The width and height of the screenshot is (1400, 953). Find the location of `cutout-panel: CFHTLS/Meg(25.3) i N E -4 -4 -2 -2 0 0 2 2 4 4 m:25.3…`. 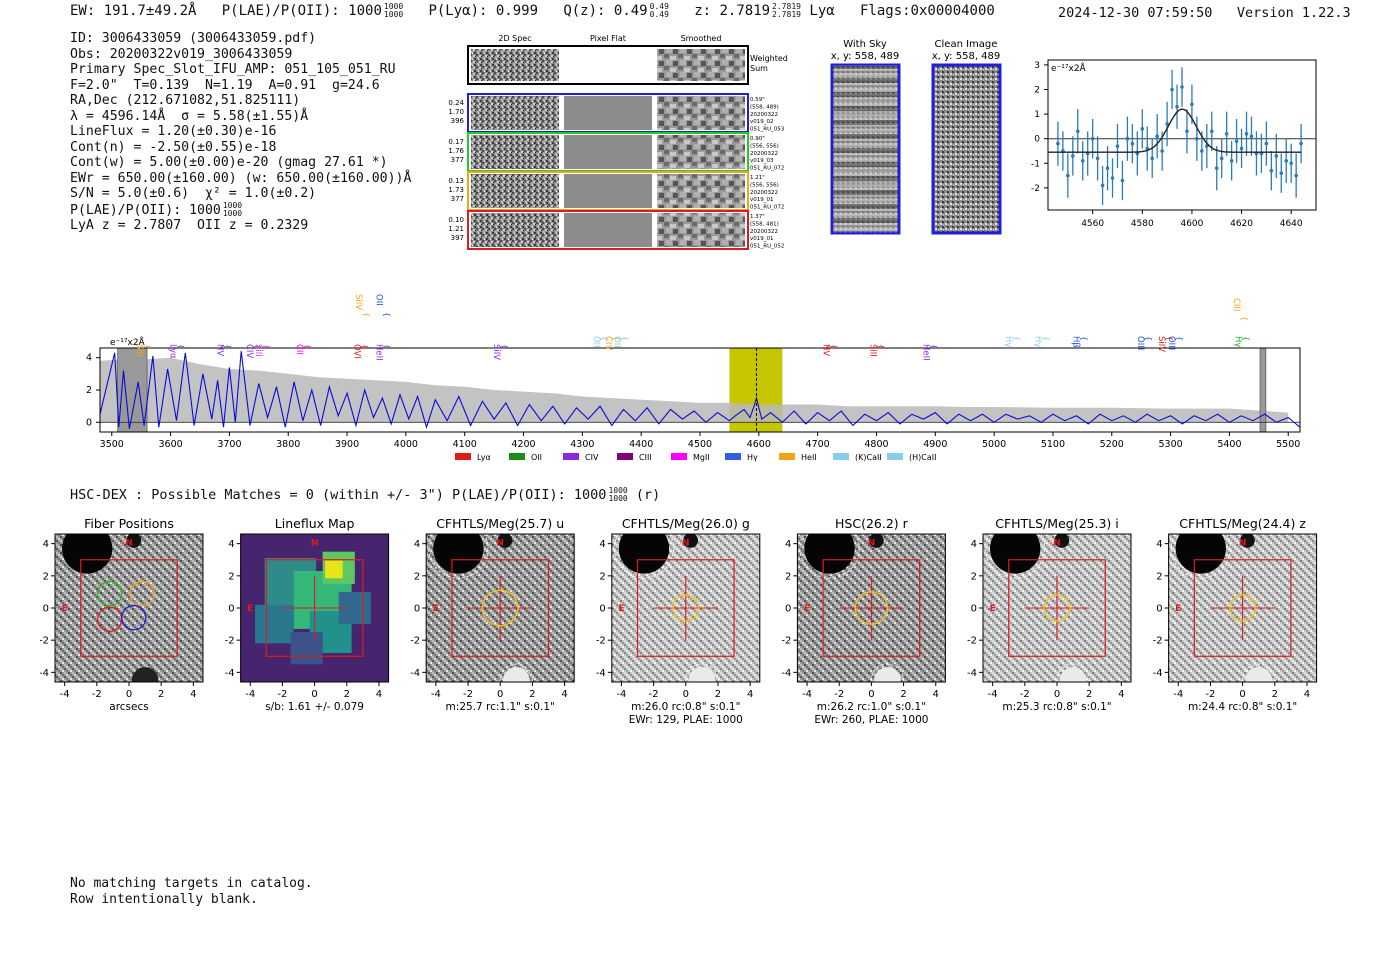

cutout-panel: CFHTLS/Meg(25.3) i N E -4 -4 -2 -2 0 0 2 2 4 4 m:25.3… is located at coordinates (1049, 614).